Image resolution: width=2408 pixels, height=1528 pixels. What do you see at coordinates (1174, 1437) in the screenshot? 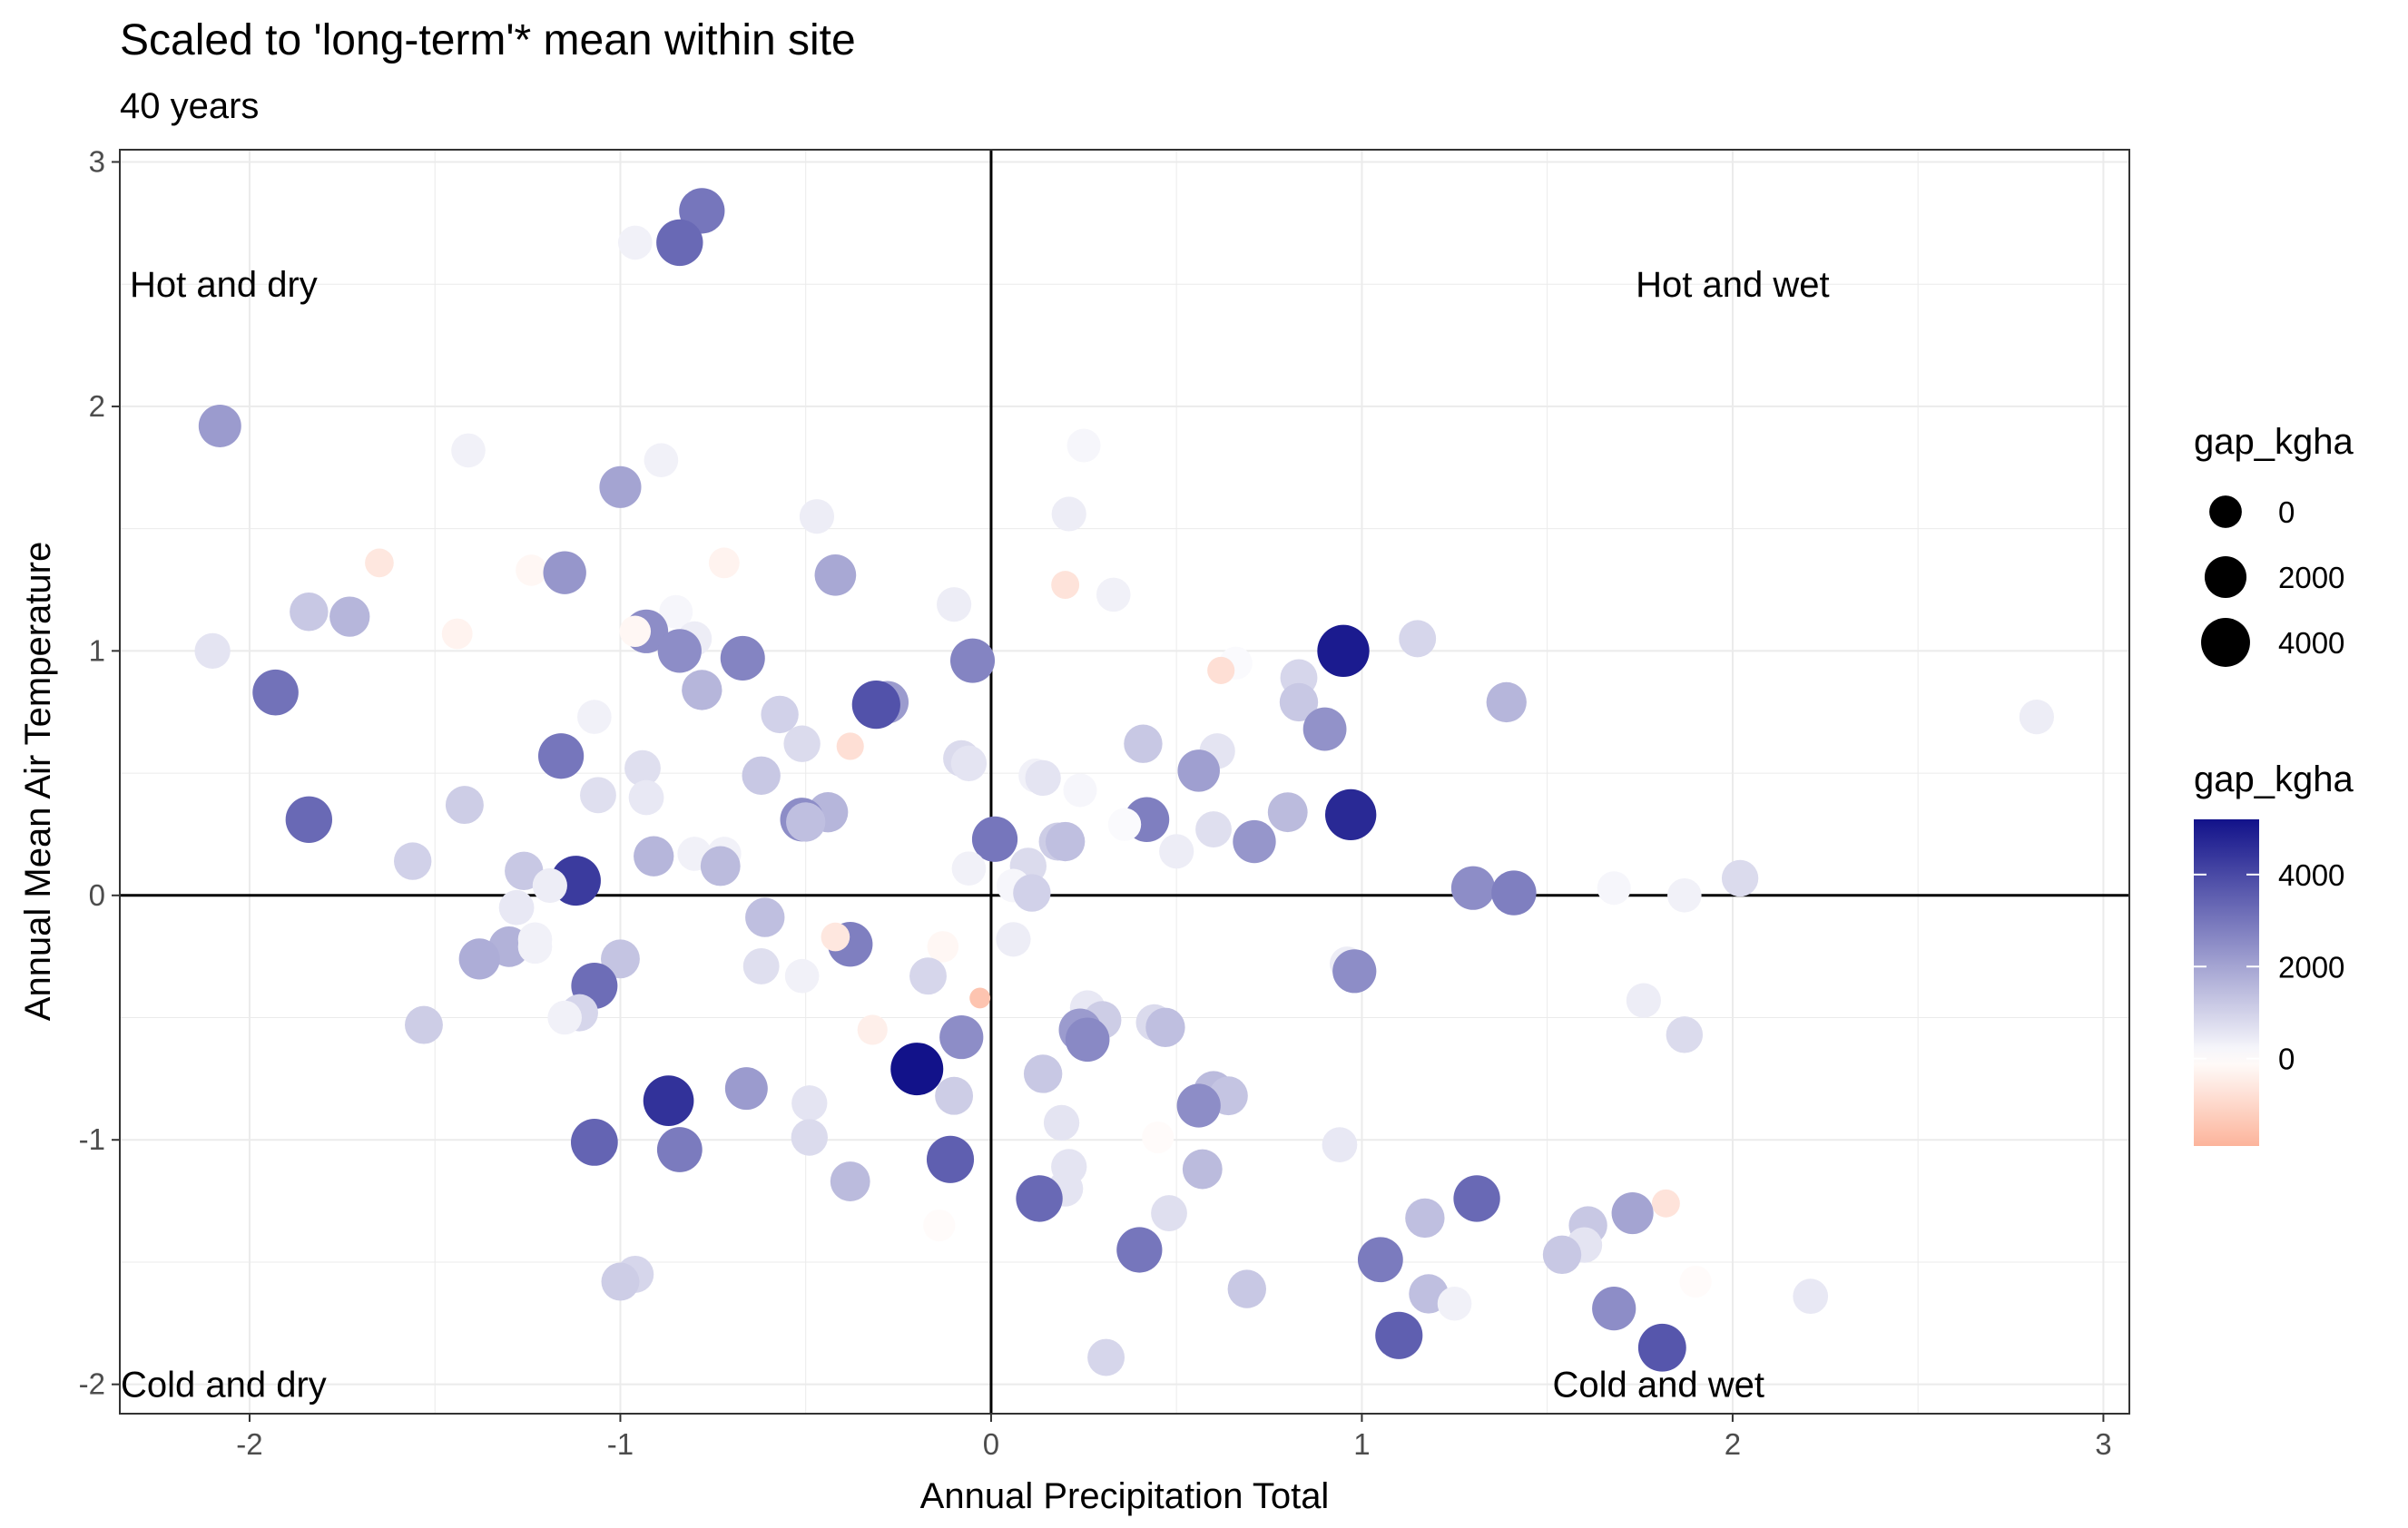
I see `x-axis: -2 -1 0 1 2 3` at bounding box center [1174, 1437].